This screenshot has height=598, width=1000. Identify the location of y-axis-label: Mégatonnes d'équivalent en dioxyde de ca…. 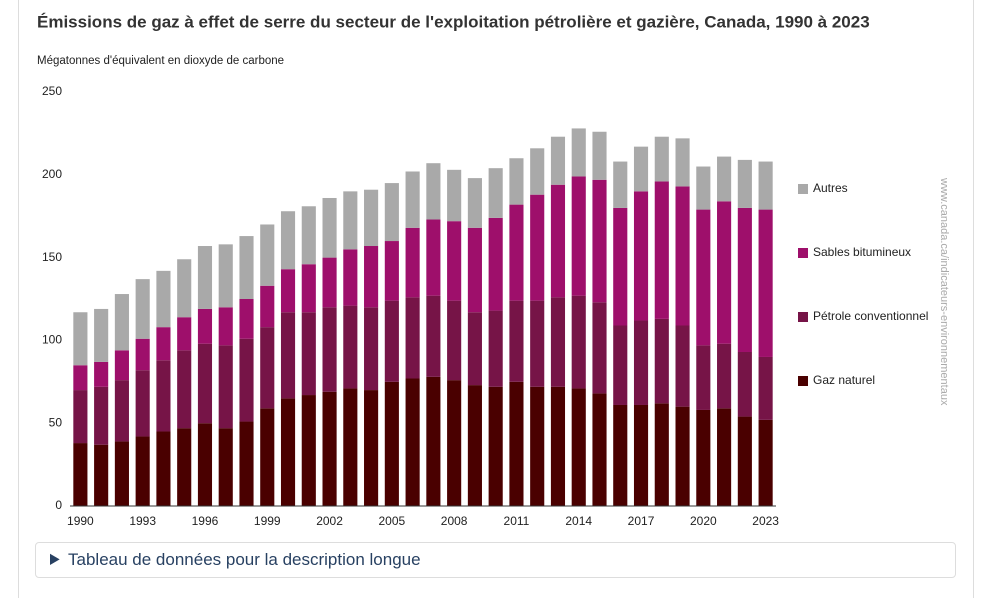
(160, 61).